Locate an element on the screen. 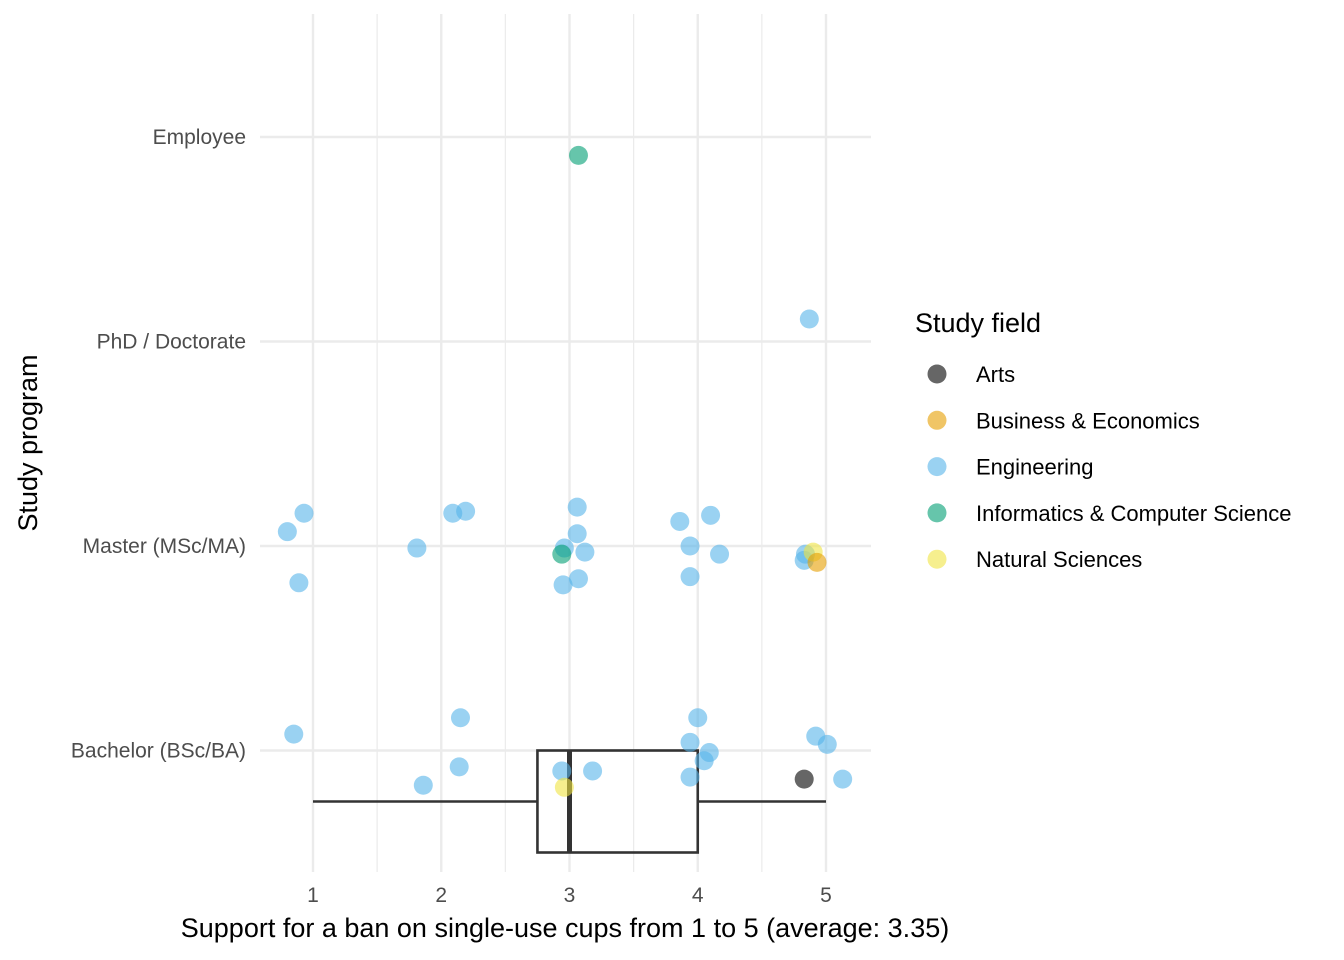  x-tick-label: 3 is located at coordinates (570, 895).